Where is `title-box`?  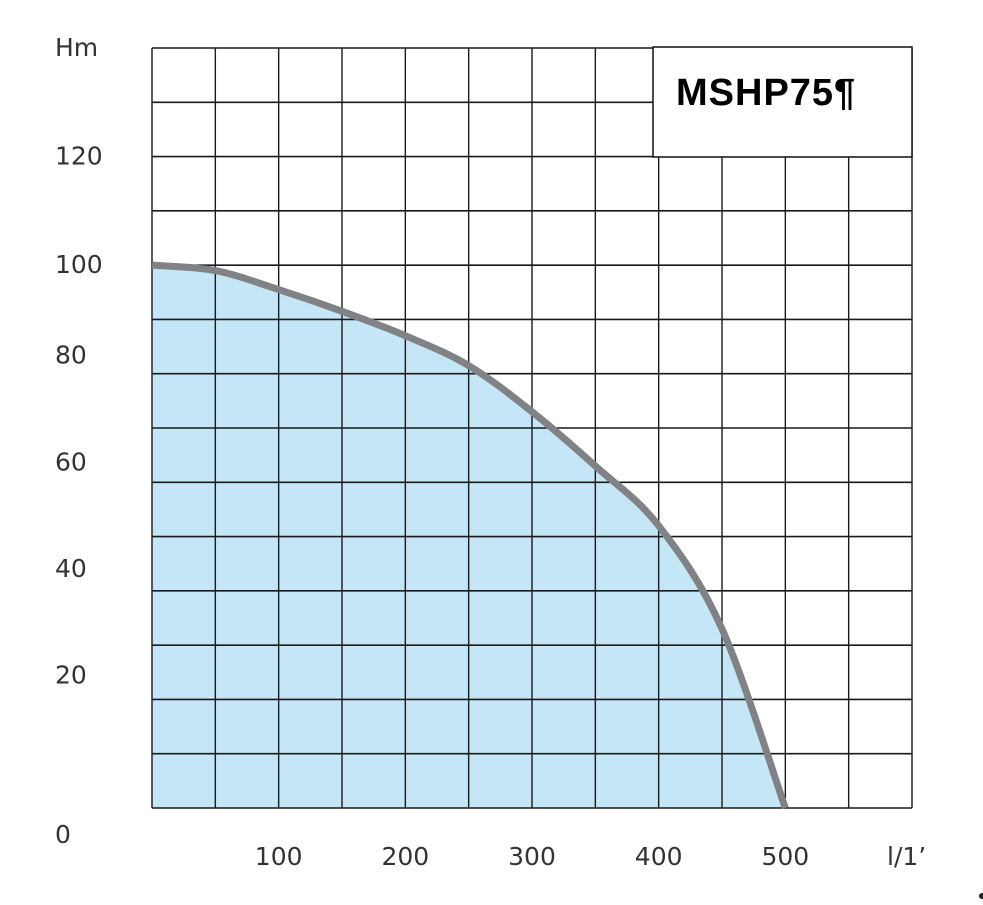
title-box is located at coordinates (782, 102).